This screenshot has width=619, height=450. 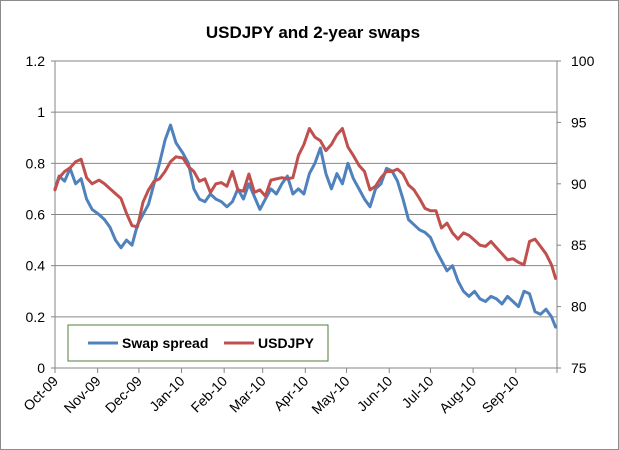 I want to click on x-tick-label-2: Dec-09, so click(x=123, y=394).